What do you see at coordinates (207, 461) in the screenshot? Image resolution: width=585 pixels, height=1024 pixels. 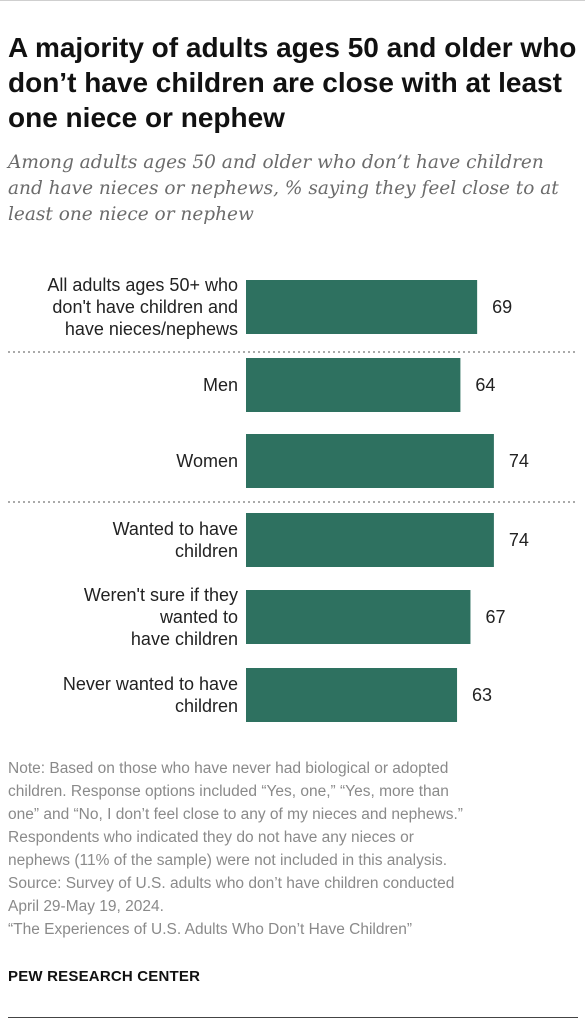 I see `category-label: Women` at bounding box center [207, 461].